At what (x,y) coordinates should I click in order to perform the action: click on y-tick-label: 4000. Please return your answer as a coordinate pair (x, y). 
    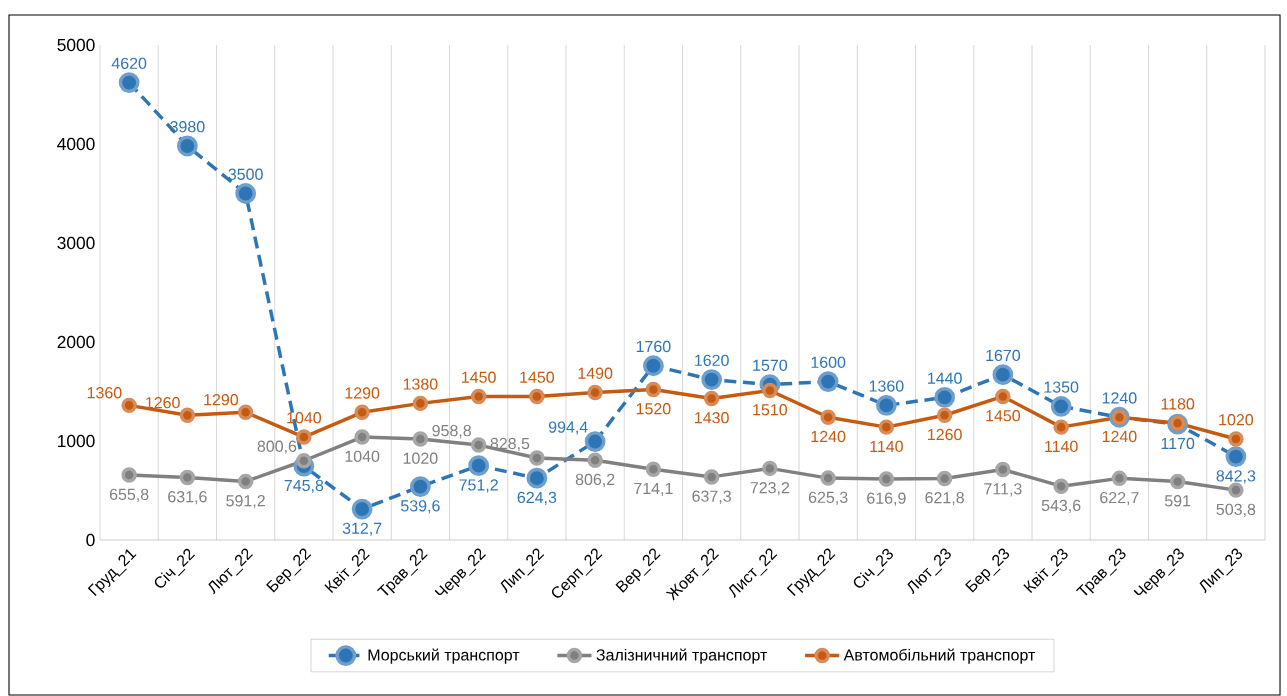
    Looking at the image, I should click on (76, 144).